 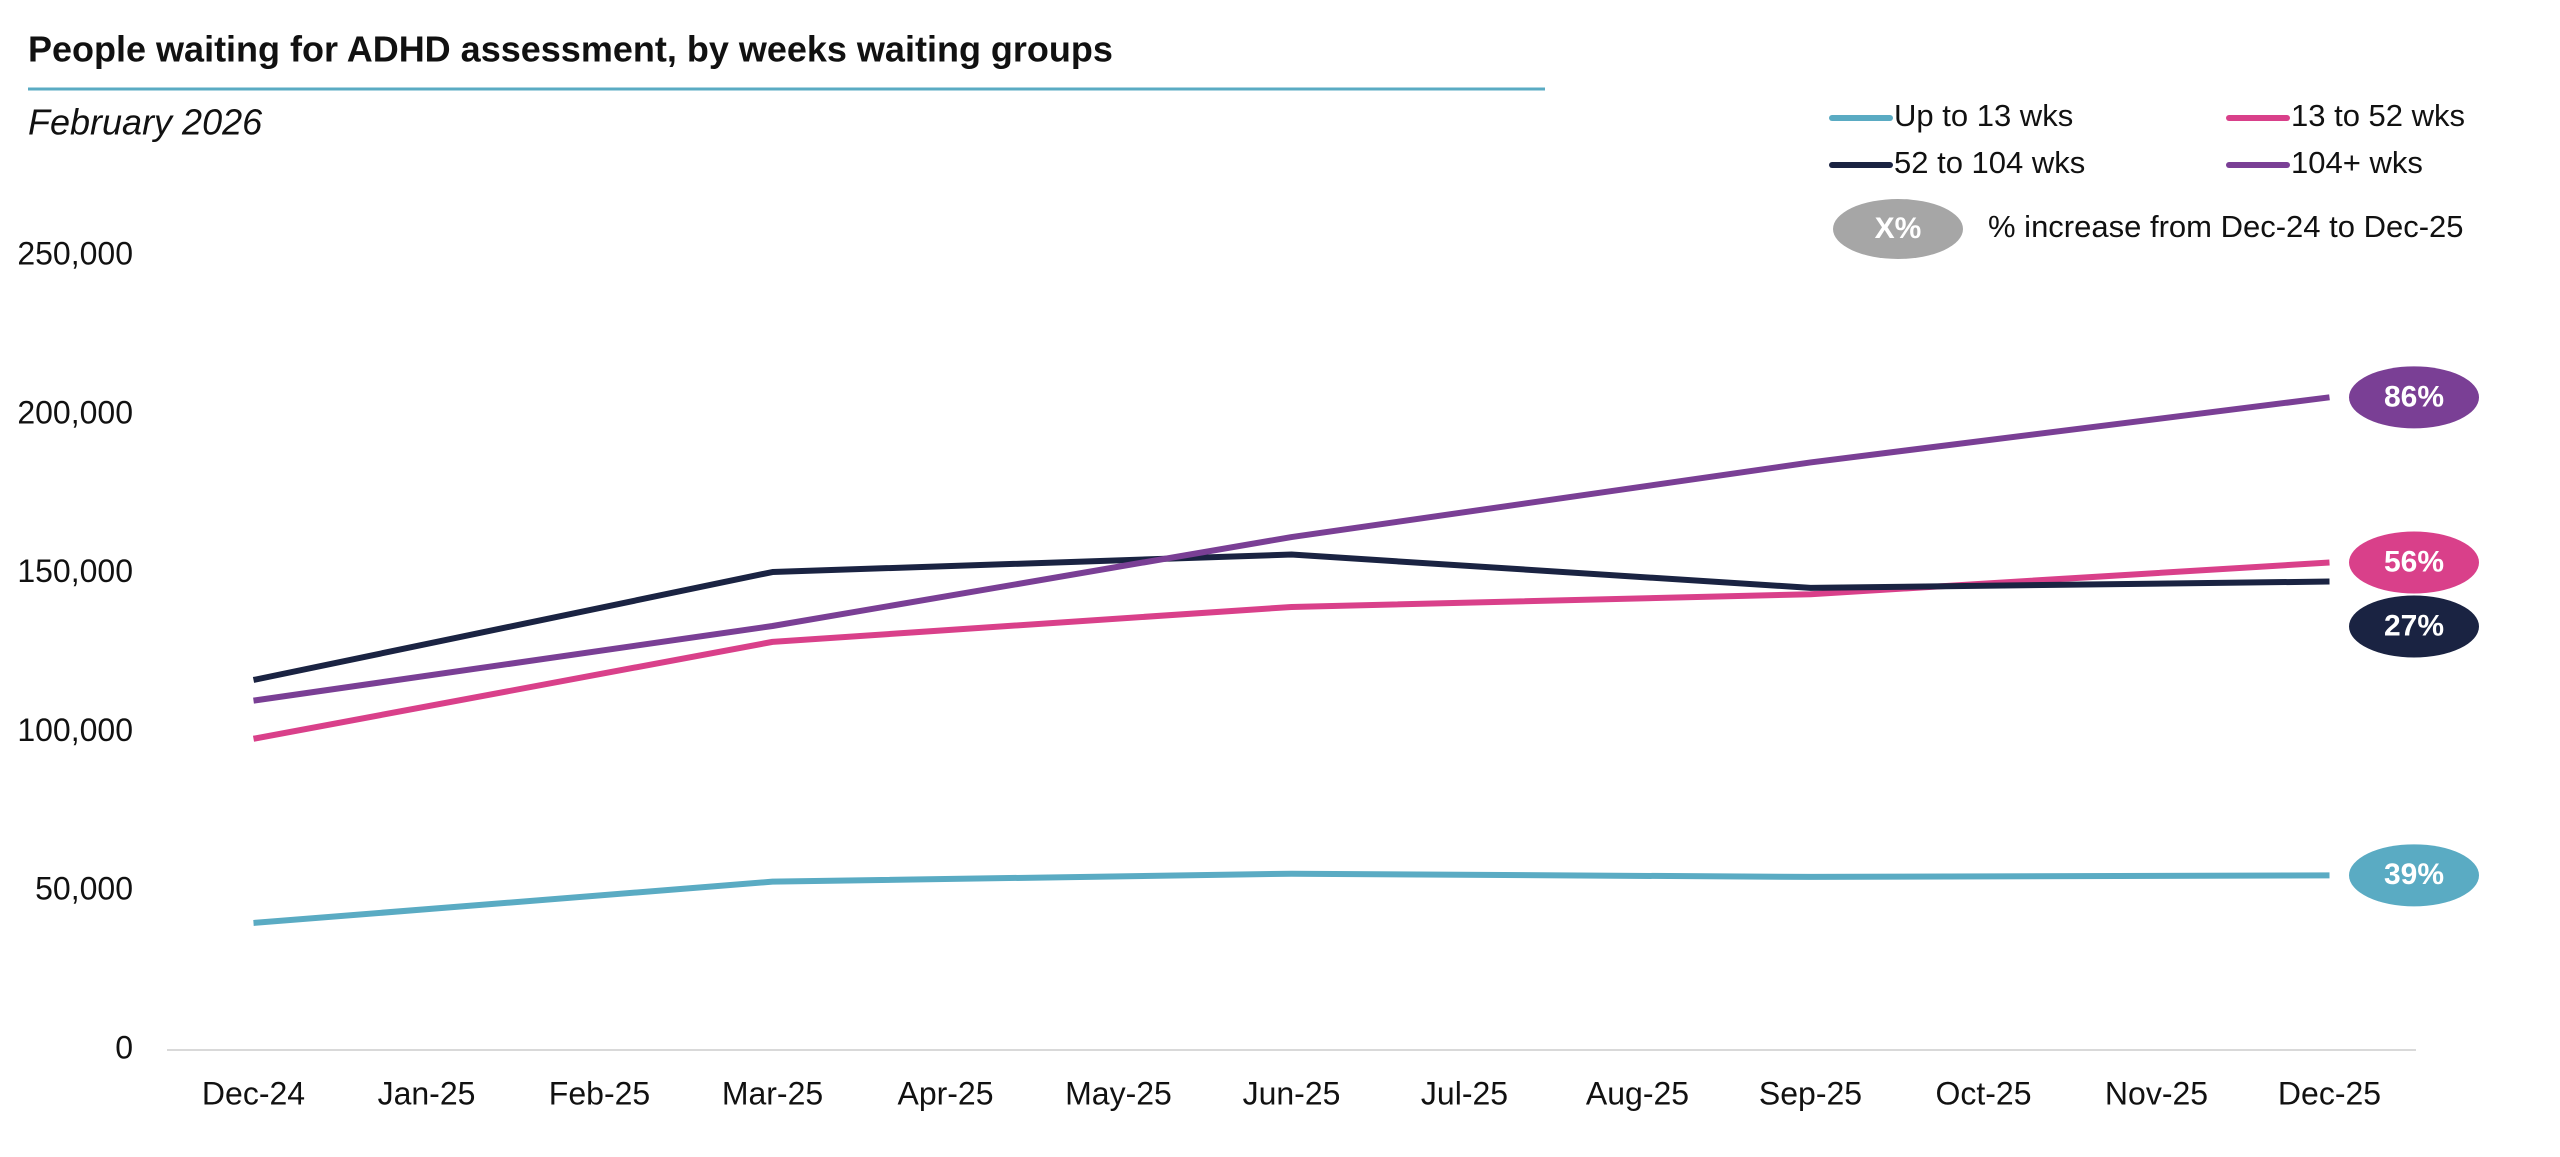 What do you see at coordinates (599, 1093) in the screenshot?
I see `x-tick-label: Feb-25` at bounding box center [599, 1093].